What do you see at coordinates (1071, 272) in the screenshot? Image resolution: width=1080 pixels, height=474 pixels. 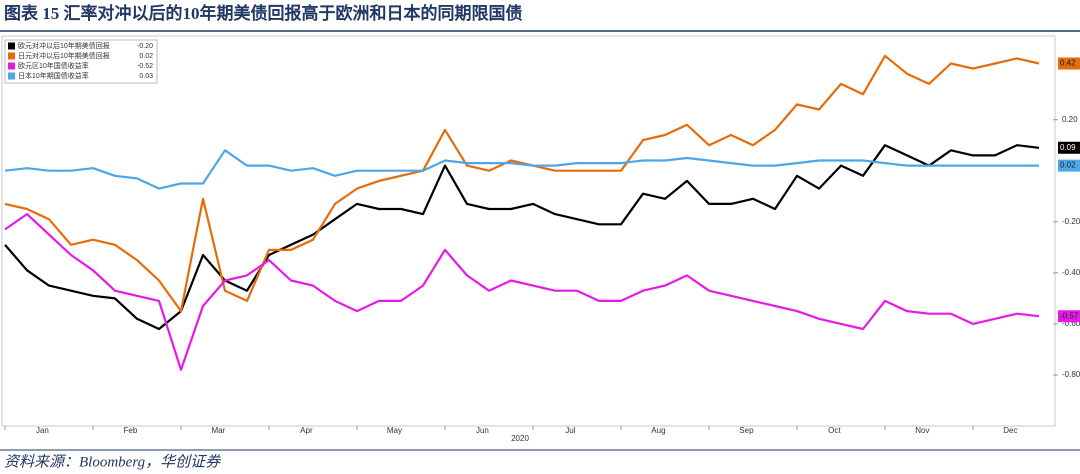 I see `y-tick-label: -0.40` at bounding box center [1071, 272].